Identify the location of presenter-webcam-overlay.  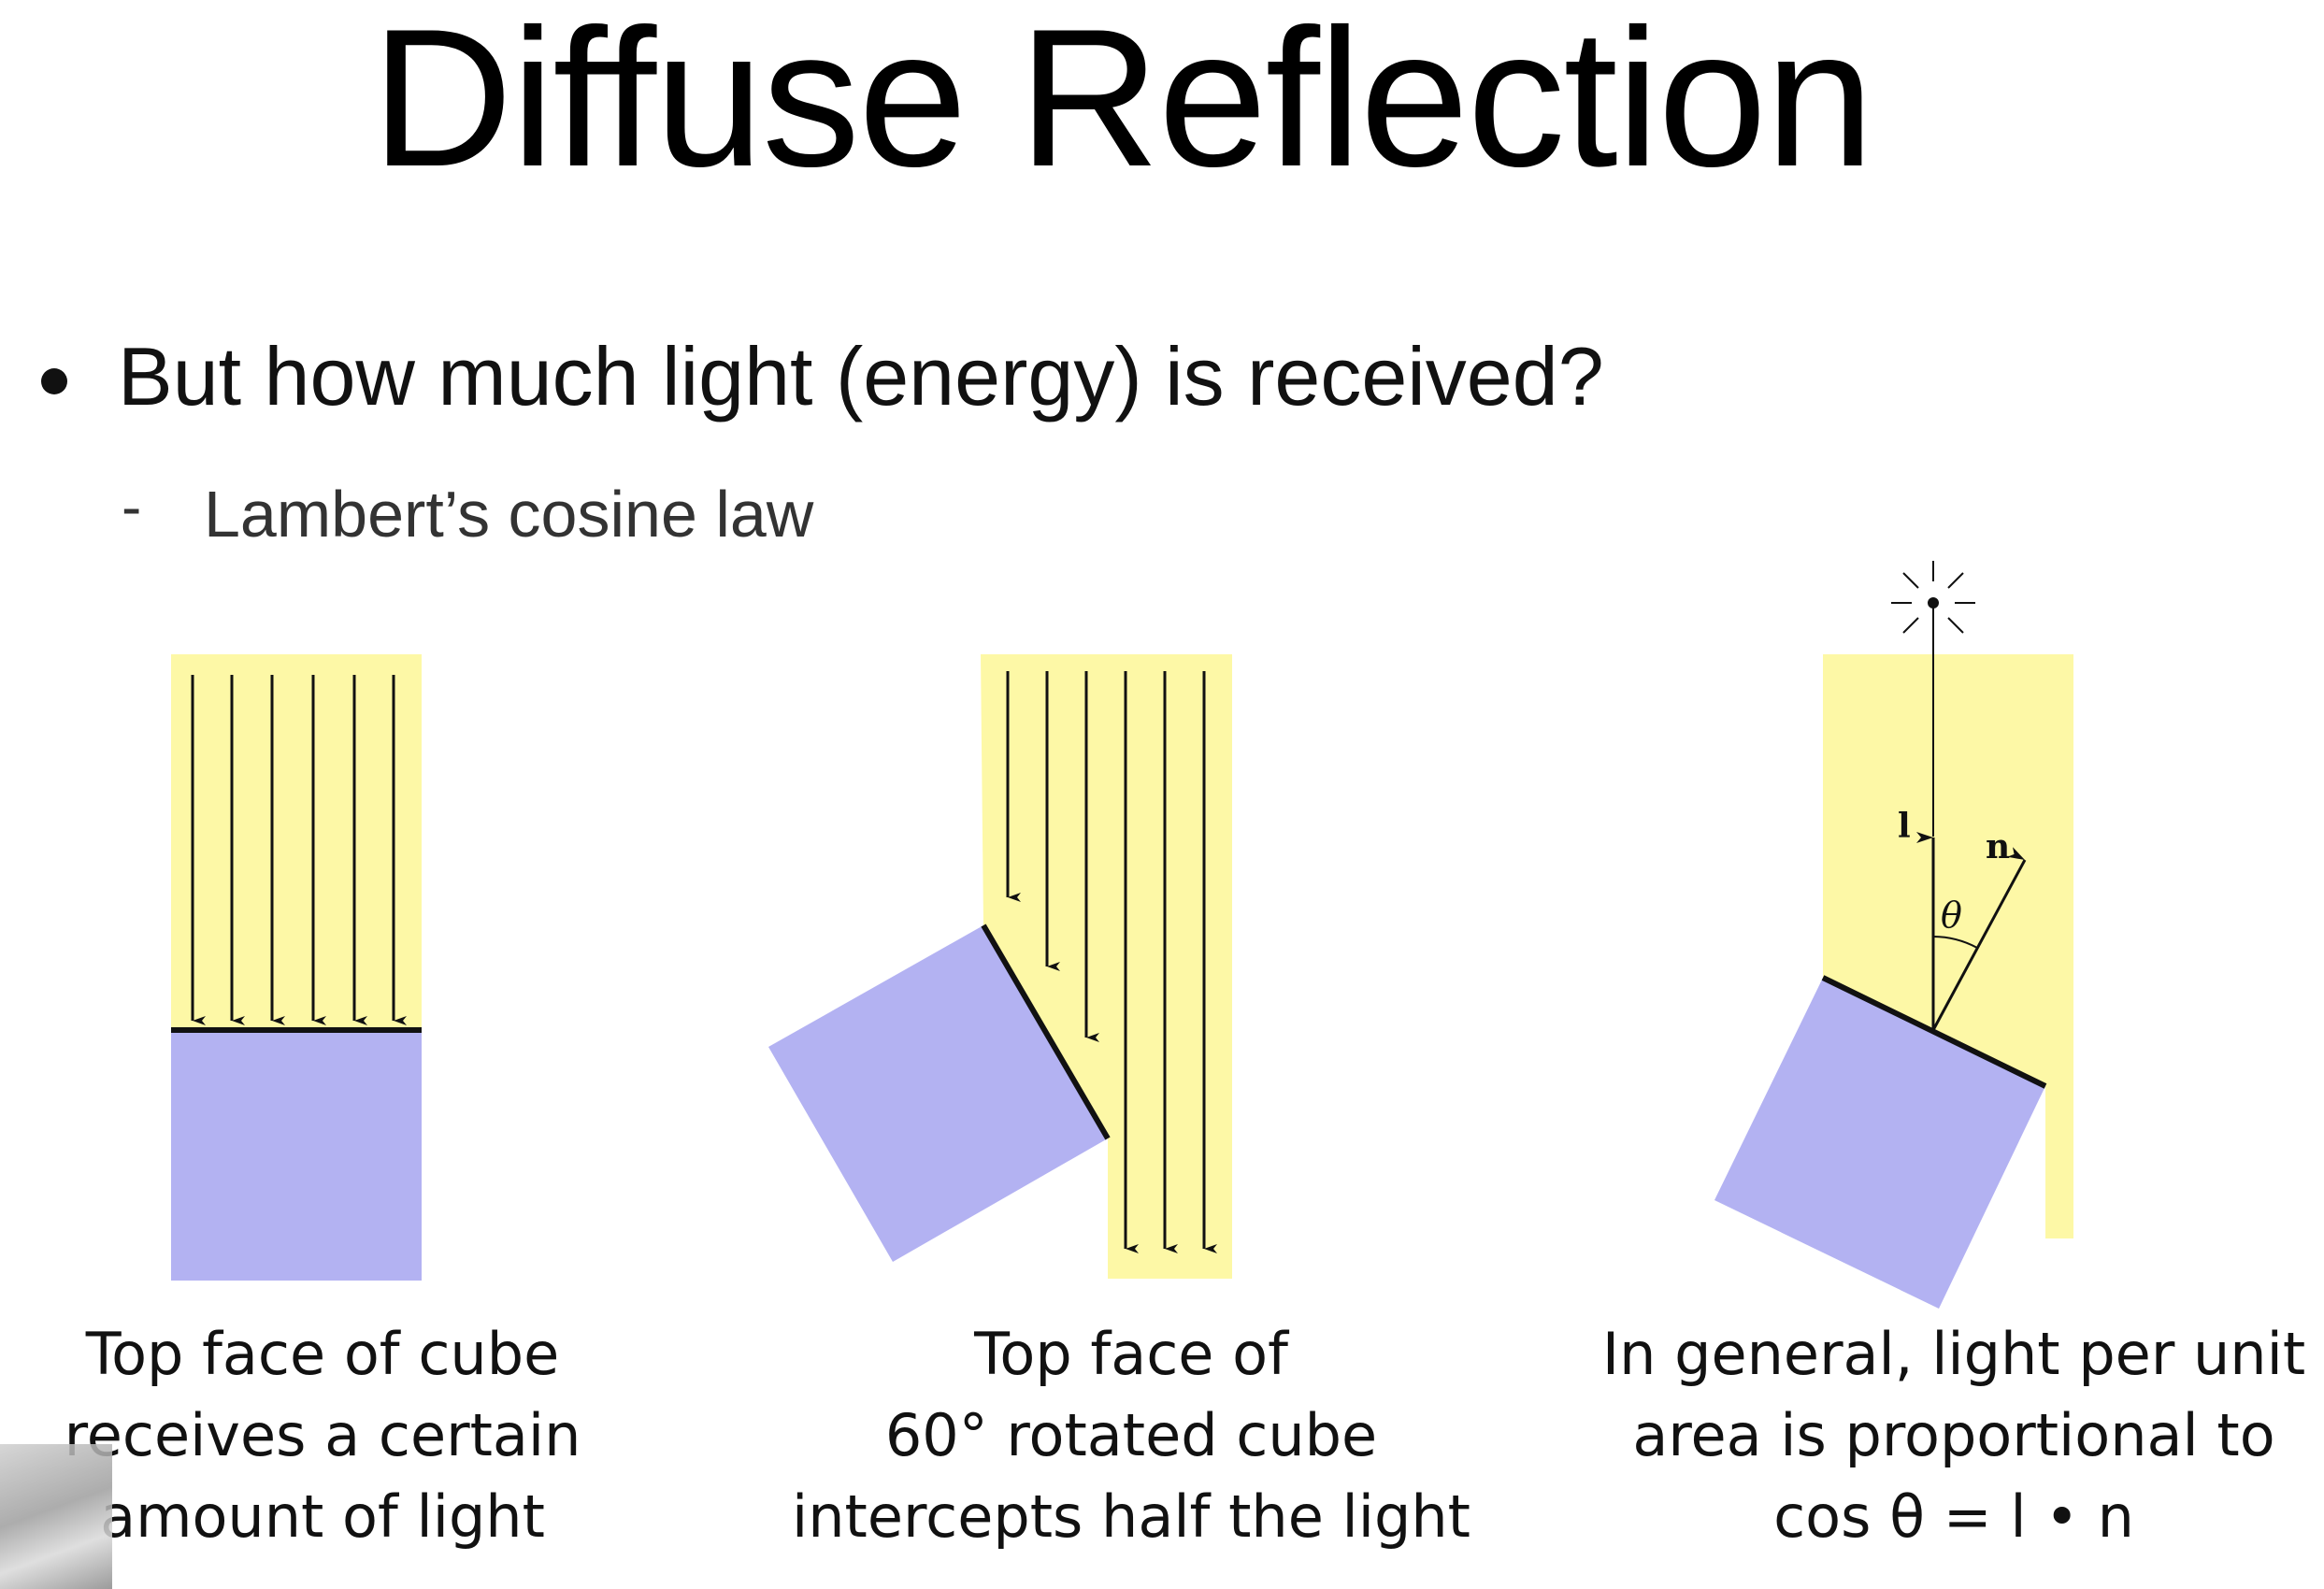
(56, 1516).